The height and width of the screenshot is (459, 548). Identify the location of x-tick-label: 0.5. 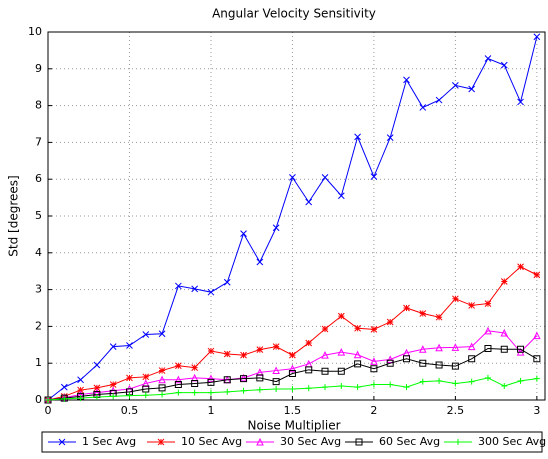
(130, 410).